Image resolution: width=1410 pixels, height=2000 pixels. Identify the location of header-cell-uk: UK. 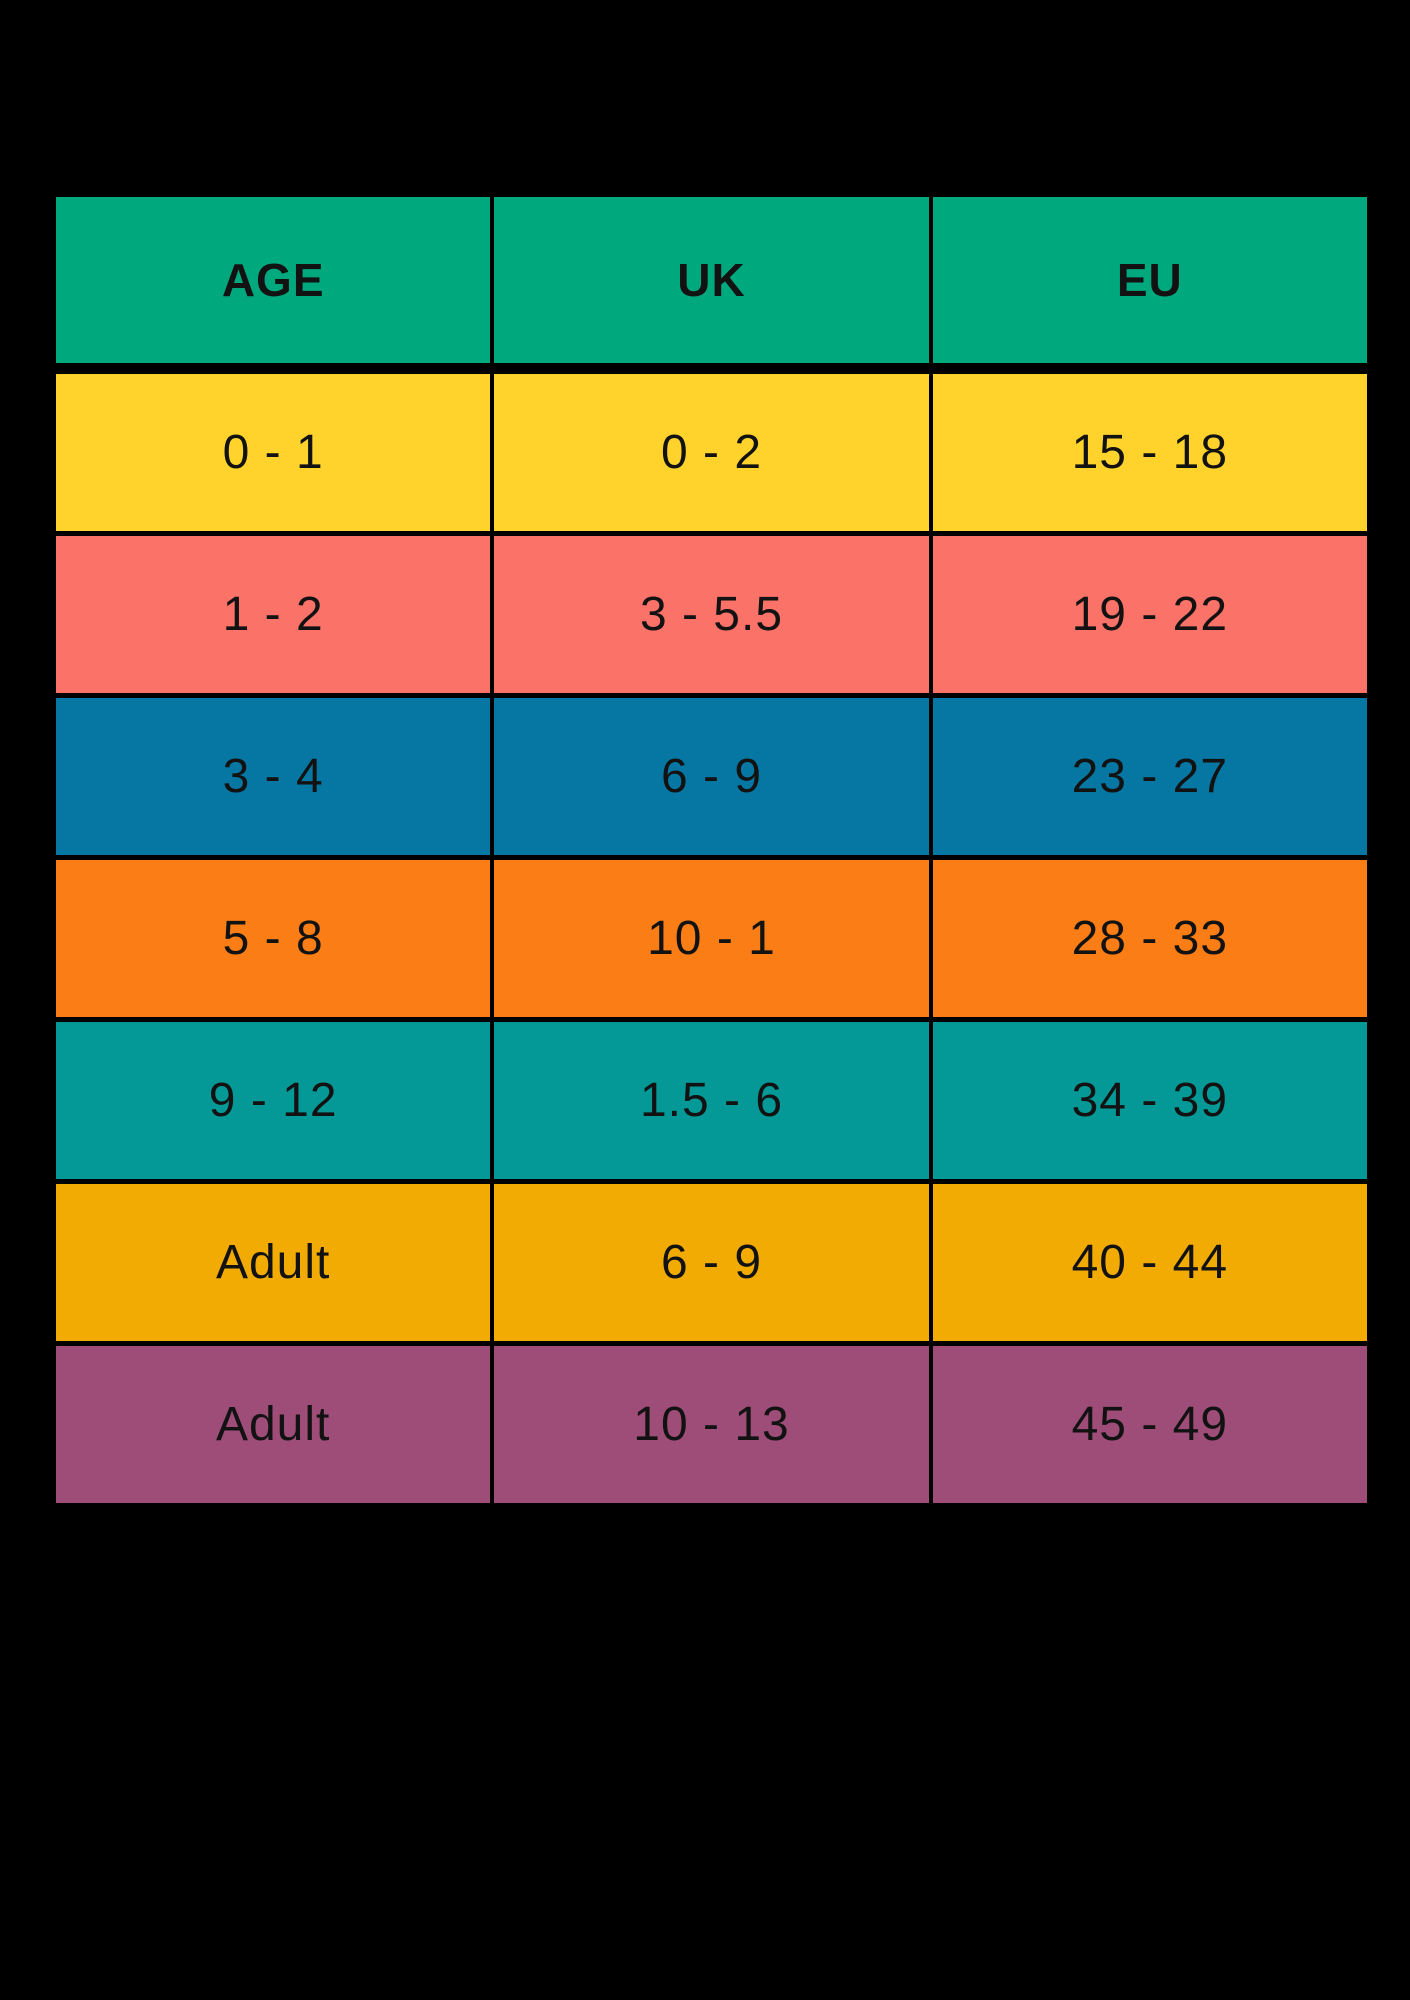
(711, 280).